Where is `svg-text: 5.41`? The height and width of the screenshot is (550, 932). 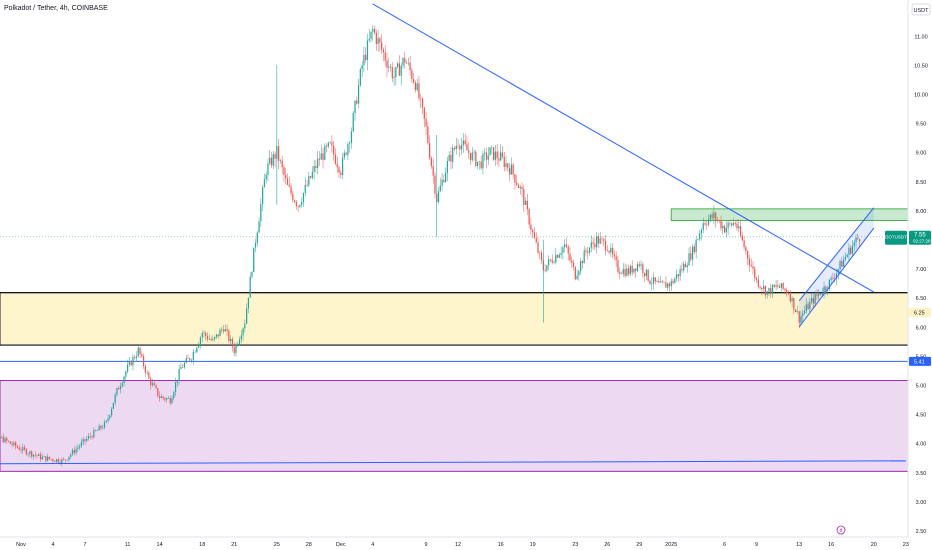 svg-text: 5.41 is located at coordinates (919, 362).